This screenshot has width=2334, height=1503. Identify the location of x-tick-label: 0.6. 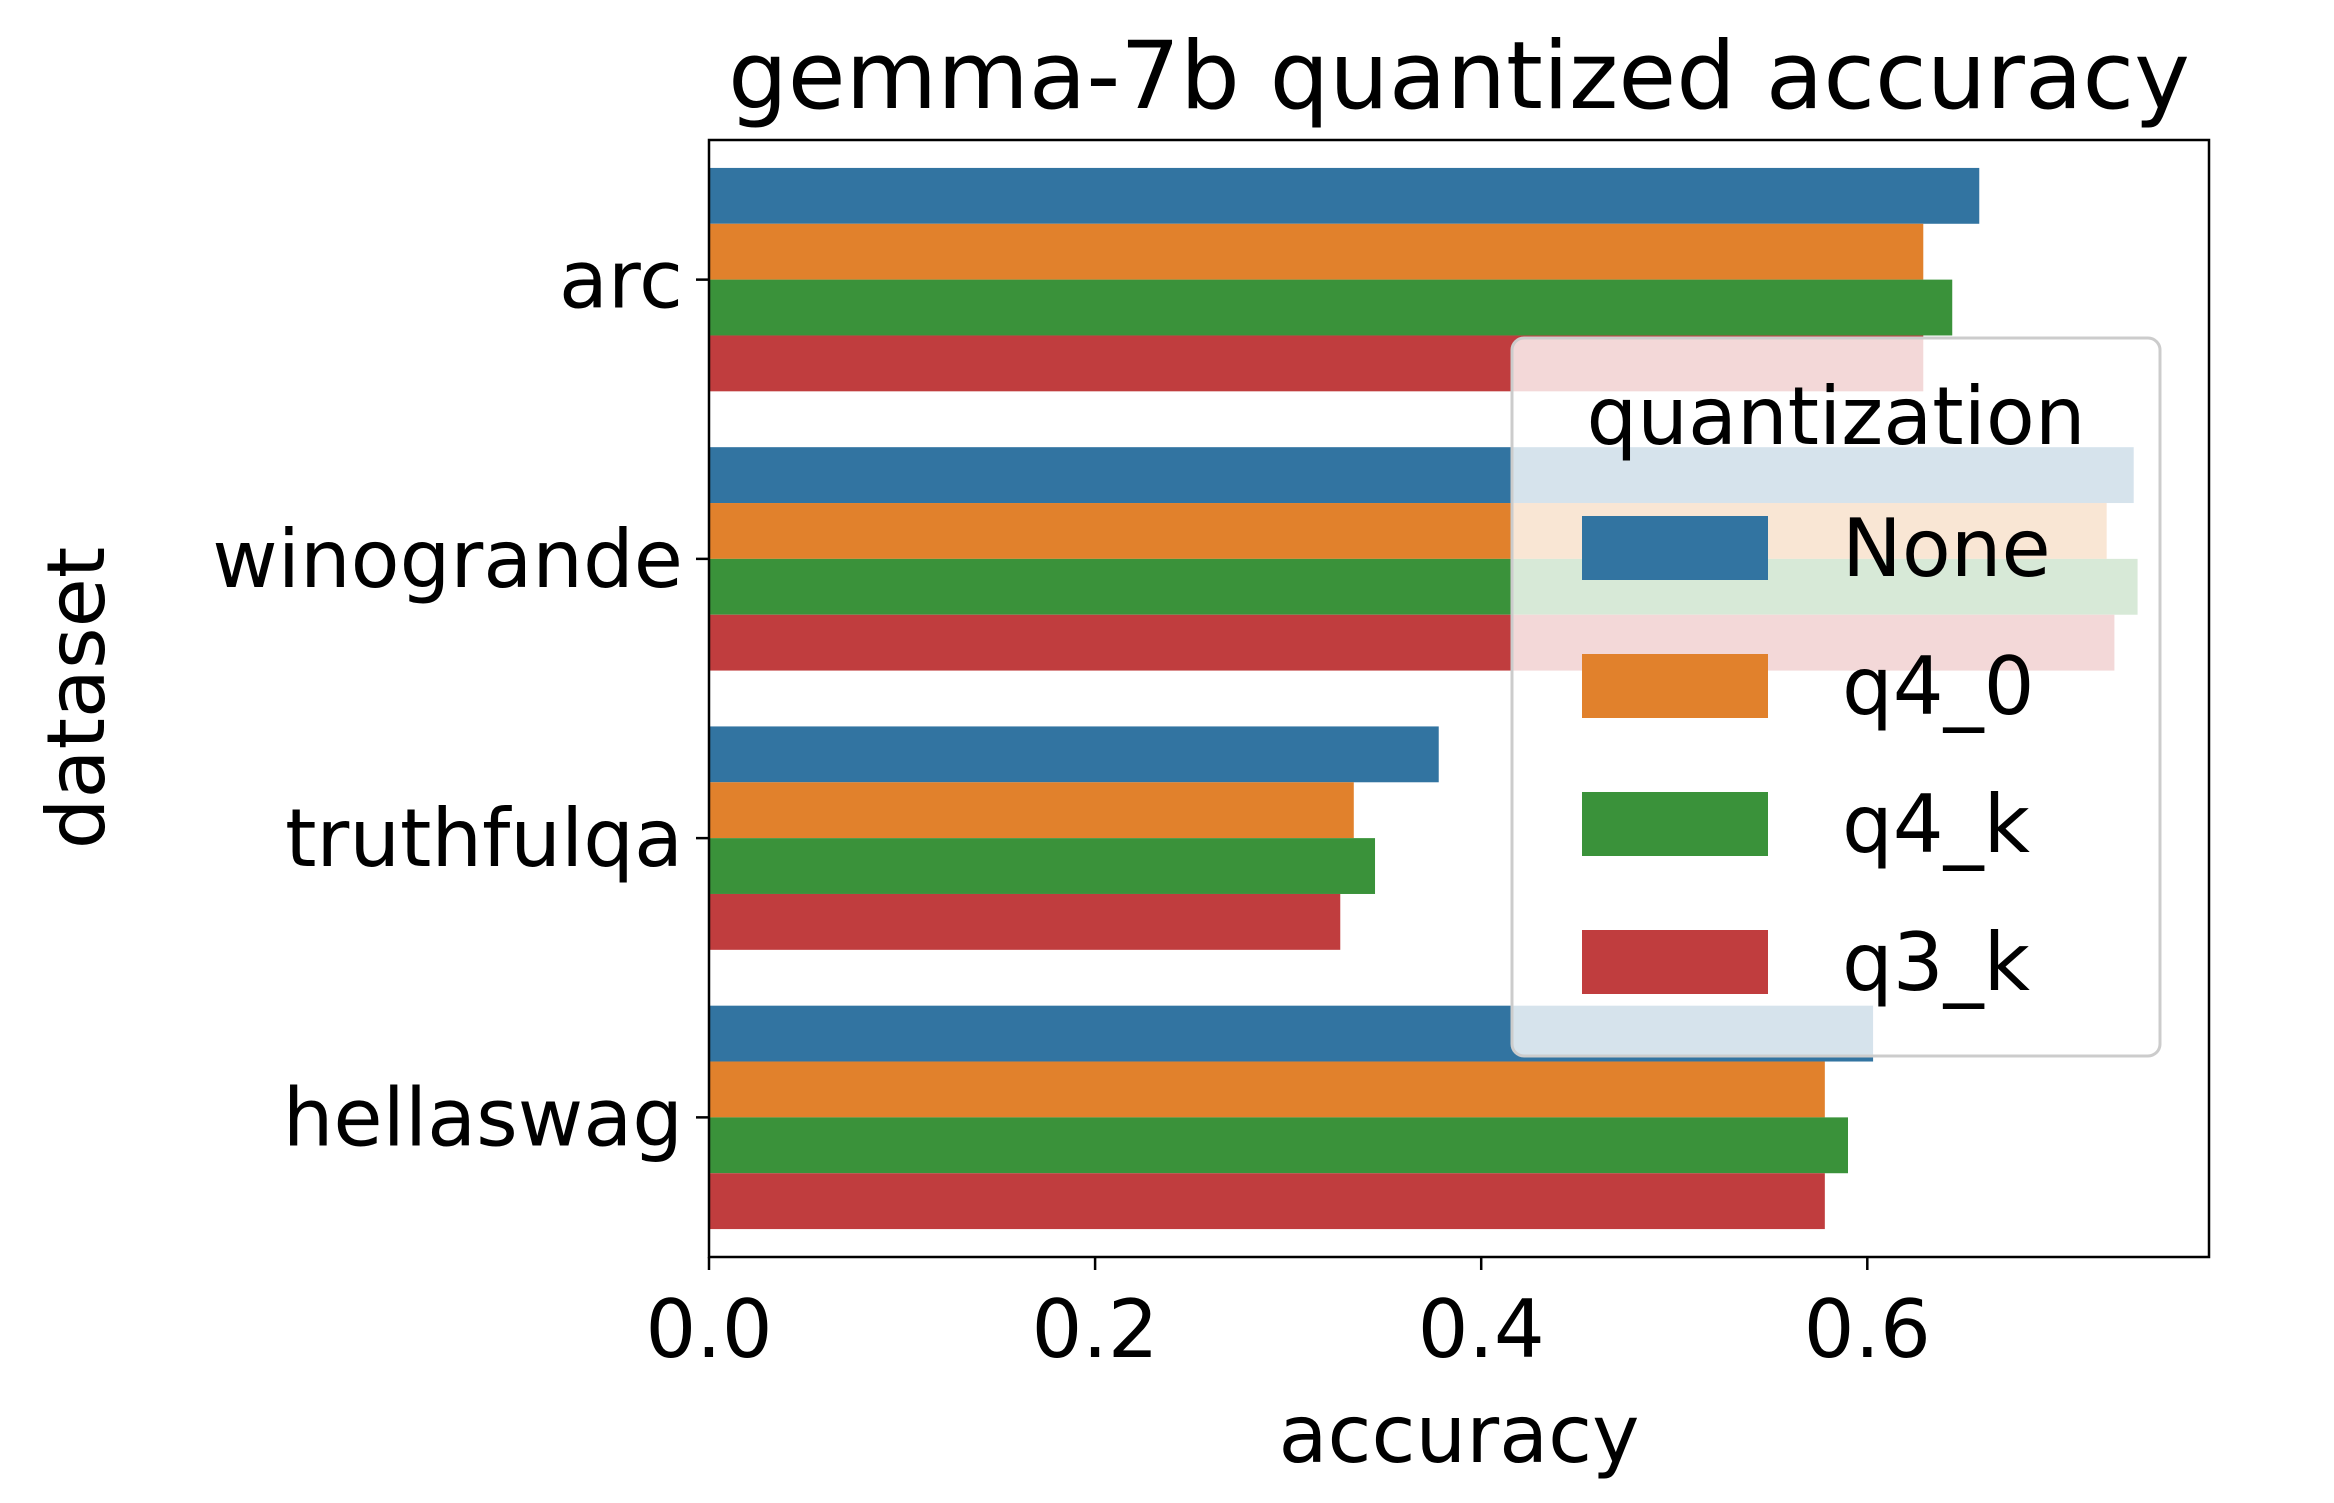
(1867, 1329).